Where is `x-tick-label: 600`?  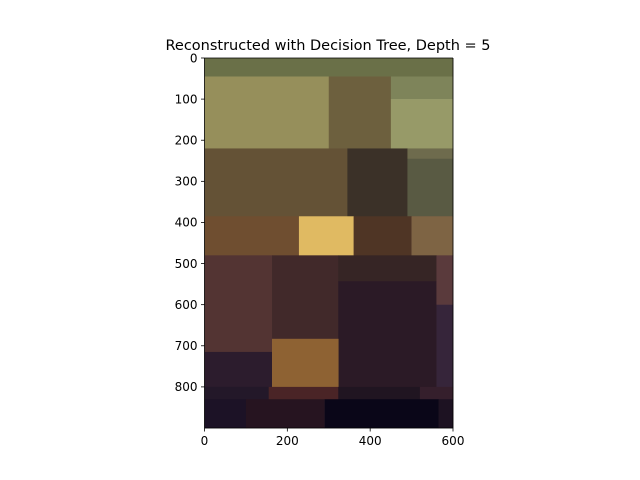 x-tick-label: 600 is located at coordinates (453, 441).